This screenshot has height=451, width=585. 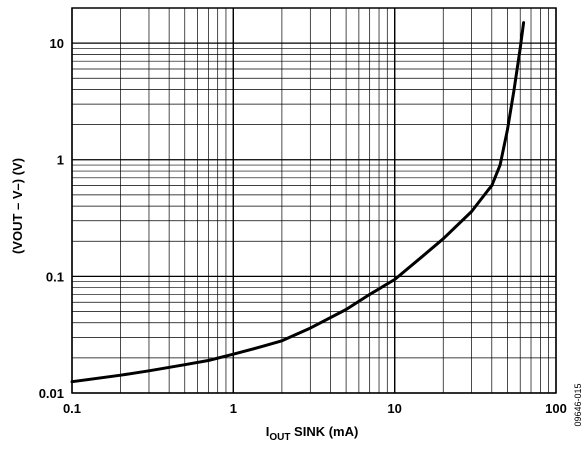 What do you see at coordinates (556, 408) in the screenshot?
I see `x-tick-label: 100` at bounding box center [556, 408].